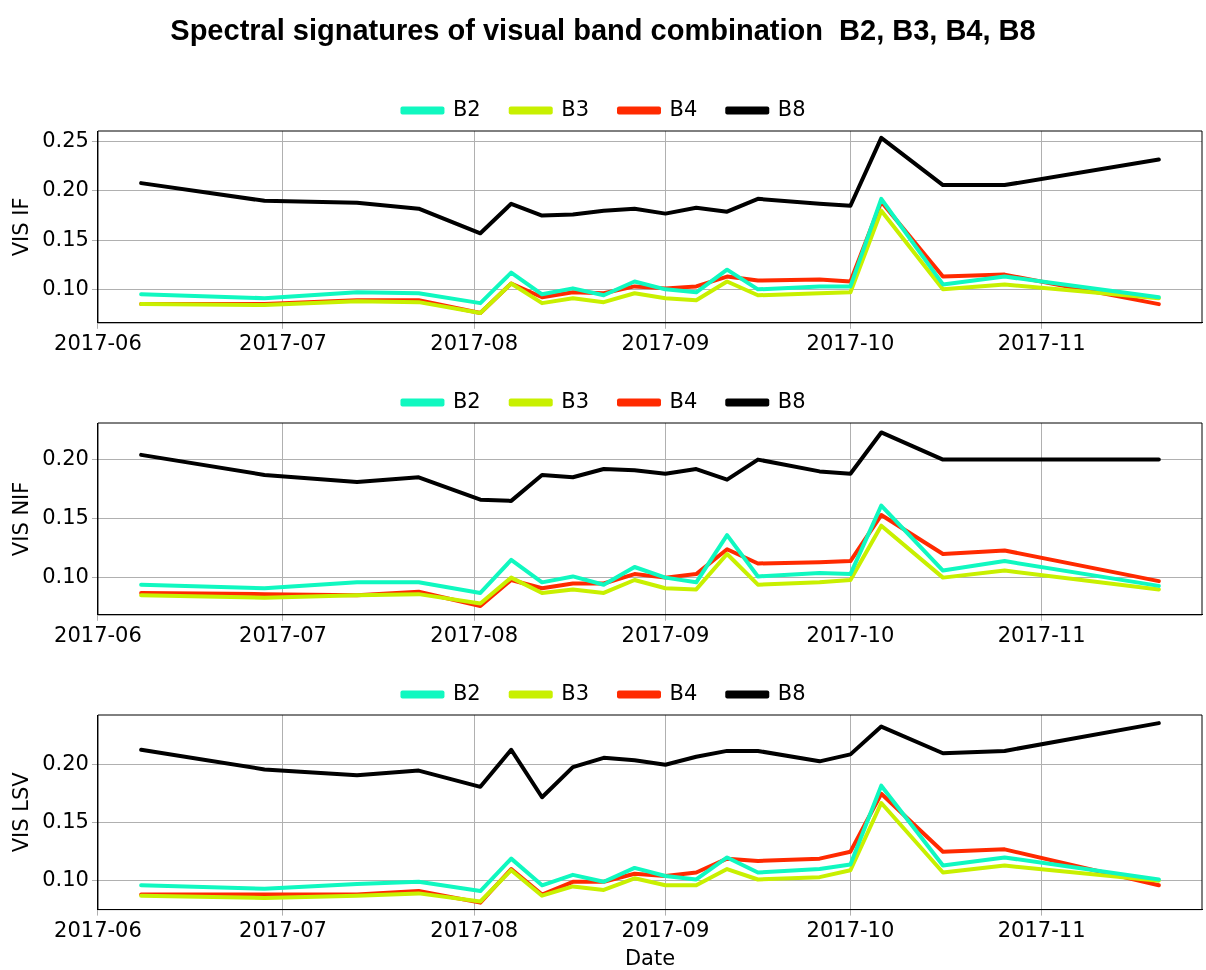 The height and width of the screenshot is (970, 1206). I want to click on y-axis-title: VIS NIF, so click(21, 519).